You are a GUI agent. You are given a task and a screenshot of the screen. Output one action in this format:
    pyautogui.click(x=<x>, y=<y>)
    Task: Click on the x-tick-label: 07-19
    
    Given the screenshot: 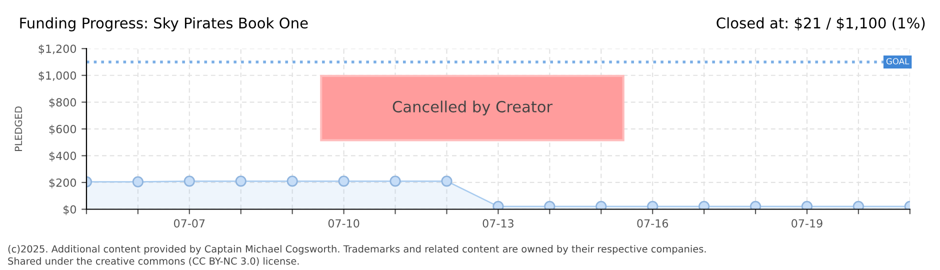 What is the action you would take?
    pyautogui.click(x=807, y=223)
    